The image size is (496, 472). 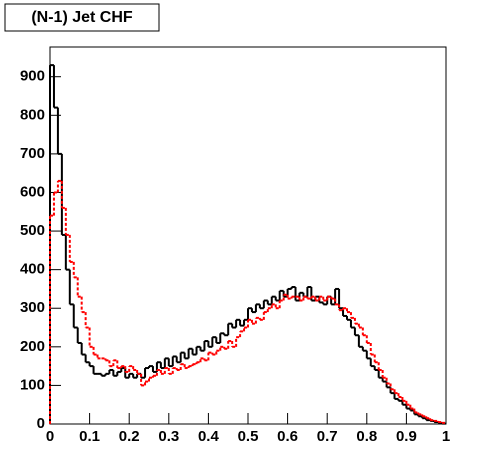 I want to click on x-tick-label: 1, so click(x=446, y=436).